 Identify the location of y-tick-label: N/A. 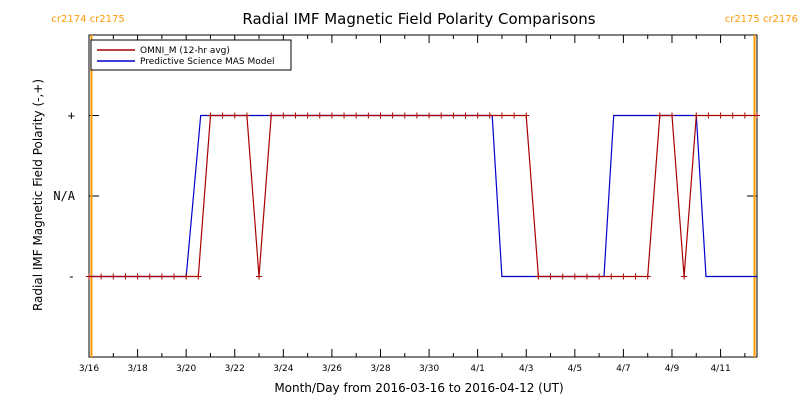
(64, 196).